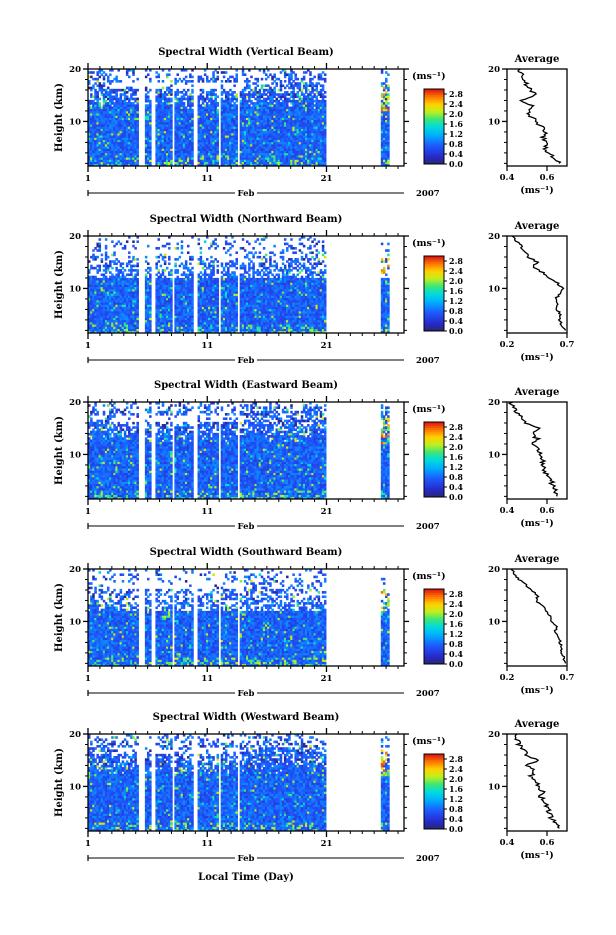 The width and height of the screenshot is (616, 935). Describe the element at coordinates (567, 345) in the screenshot. I see `average-x-tick-label: 0.7` at that location.